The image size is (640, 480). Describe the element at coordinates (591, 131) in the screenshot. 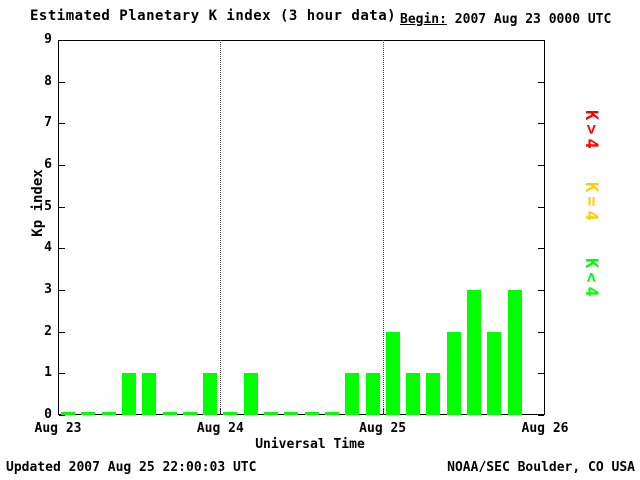

I see `legend-k-gt-4: K>4` at that location.